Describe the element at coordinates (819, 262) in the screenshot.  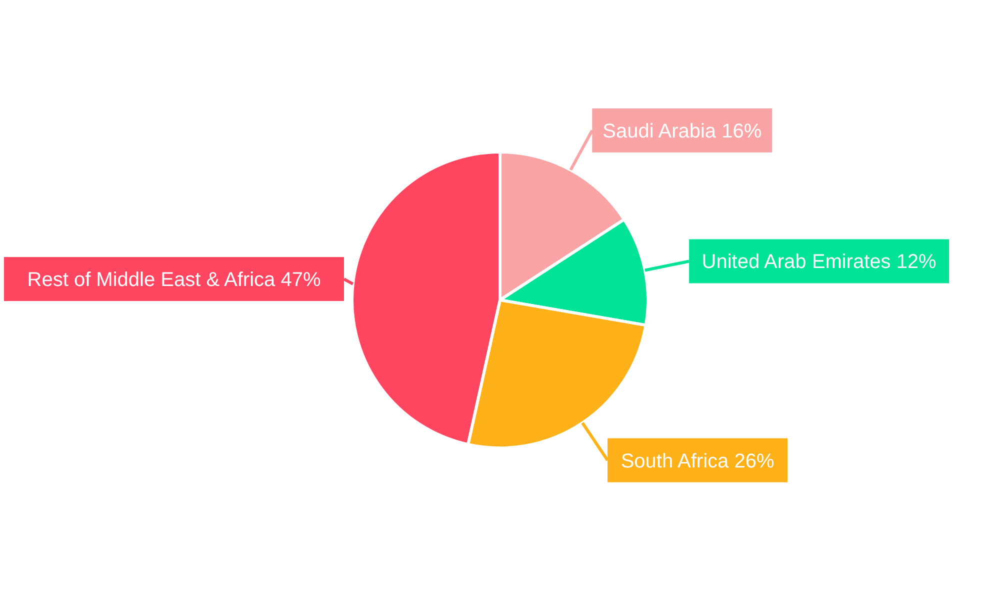
I see `slice-label: United Arab Emirates 12%` at that location.